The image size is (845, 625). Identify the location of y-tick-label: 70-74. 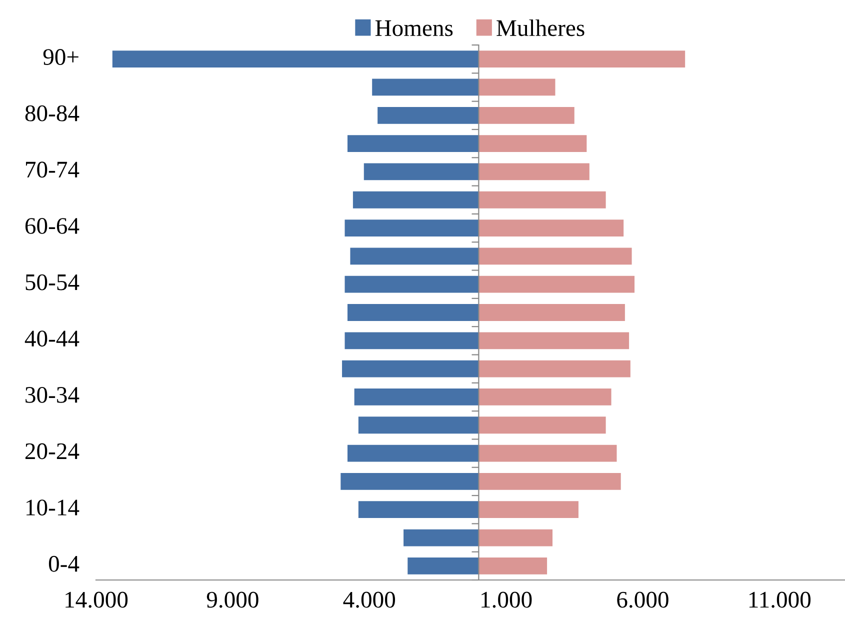
(53, 170).